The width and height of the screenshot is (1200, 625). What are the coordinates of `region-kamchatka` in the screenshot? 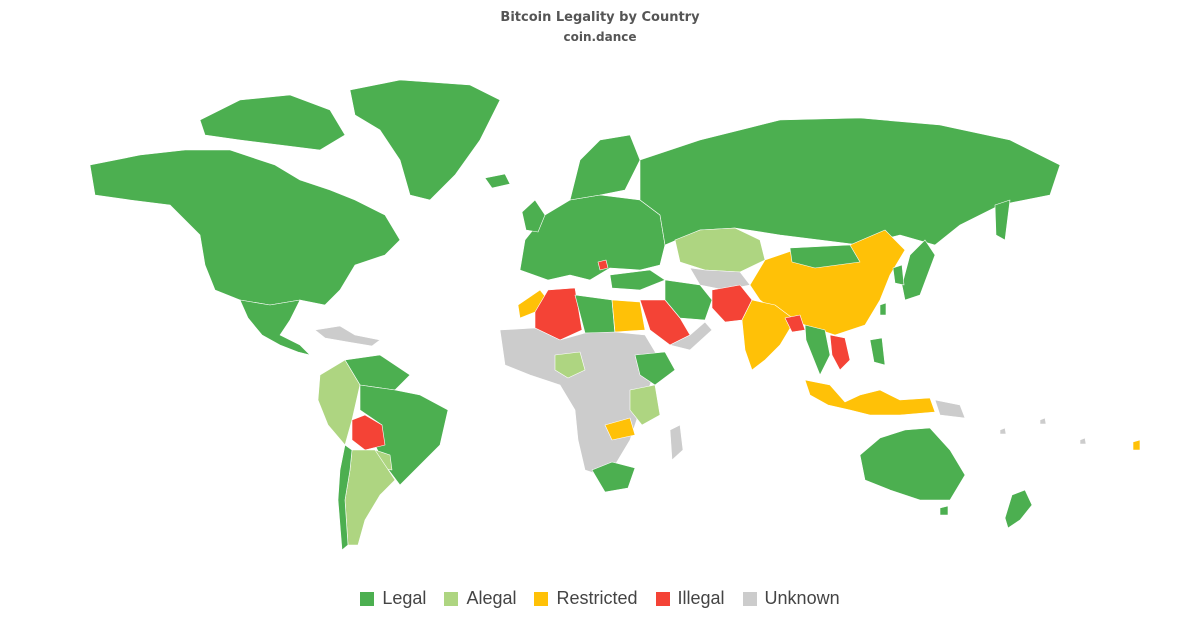 It's located at (1002, 220).